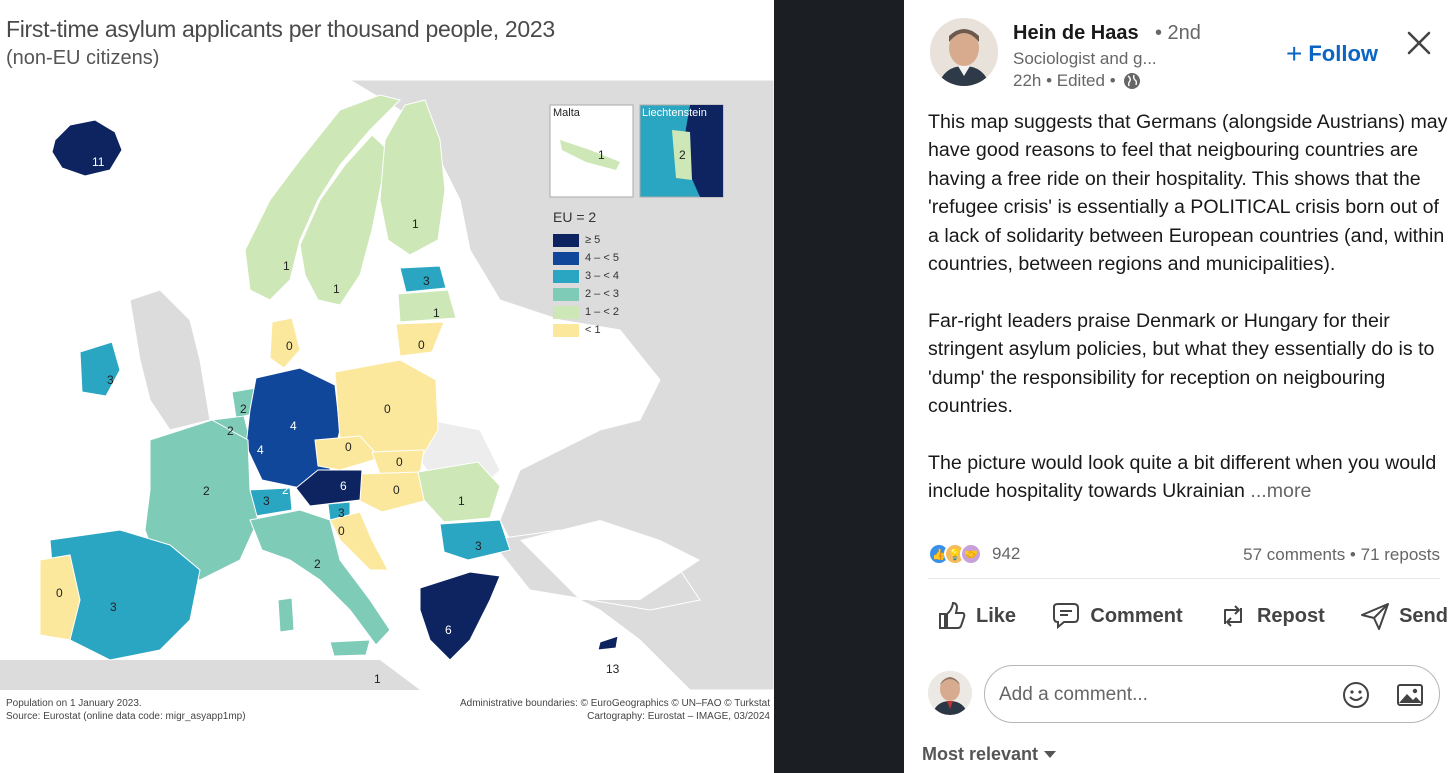  I want to click on legend-title: EU = 2, so click(575, 217).